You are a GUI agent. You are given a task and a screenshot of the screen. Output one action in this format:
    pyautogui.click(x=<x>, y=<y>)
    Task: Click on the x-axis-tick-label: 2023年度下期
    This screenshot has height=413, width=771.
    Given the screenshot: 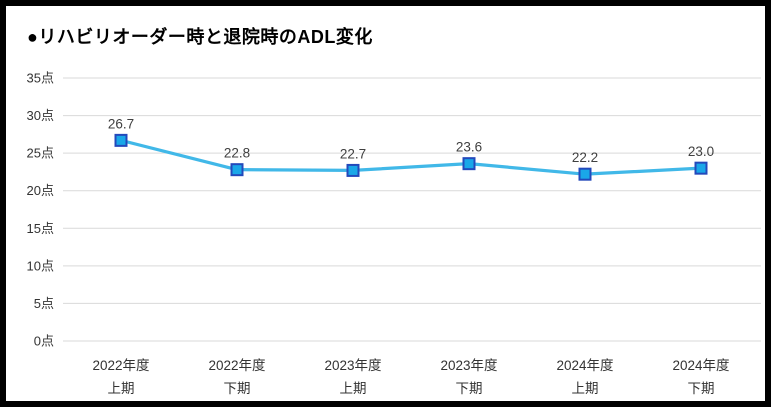 What is the action you would take?
    pyautogui.click(x=468, y=377)
    